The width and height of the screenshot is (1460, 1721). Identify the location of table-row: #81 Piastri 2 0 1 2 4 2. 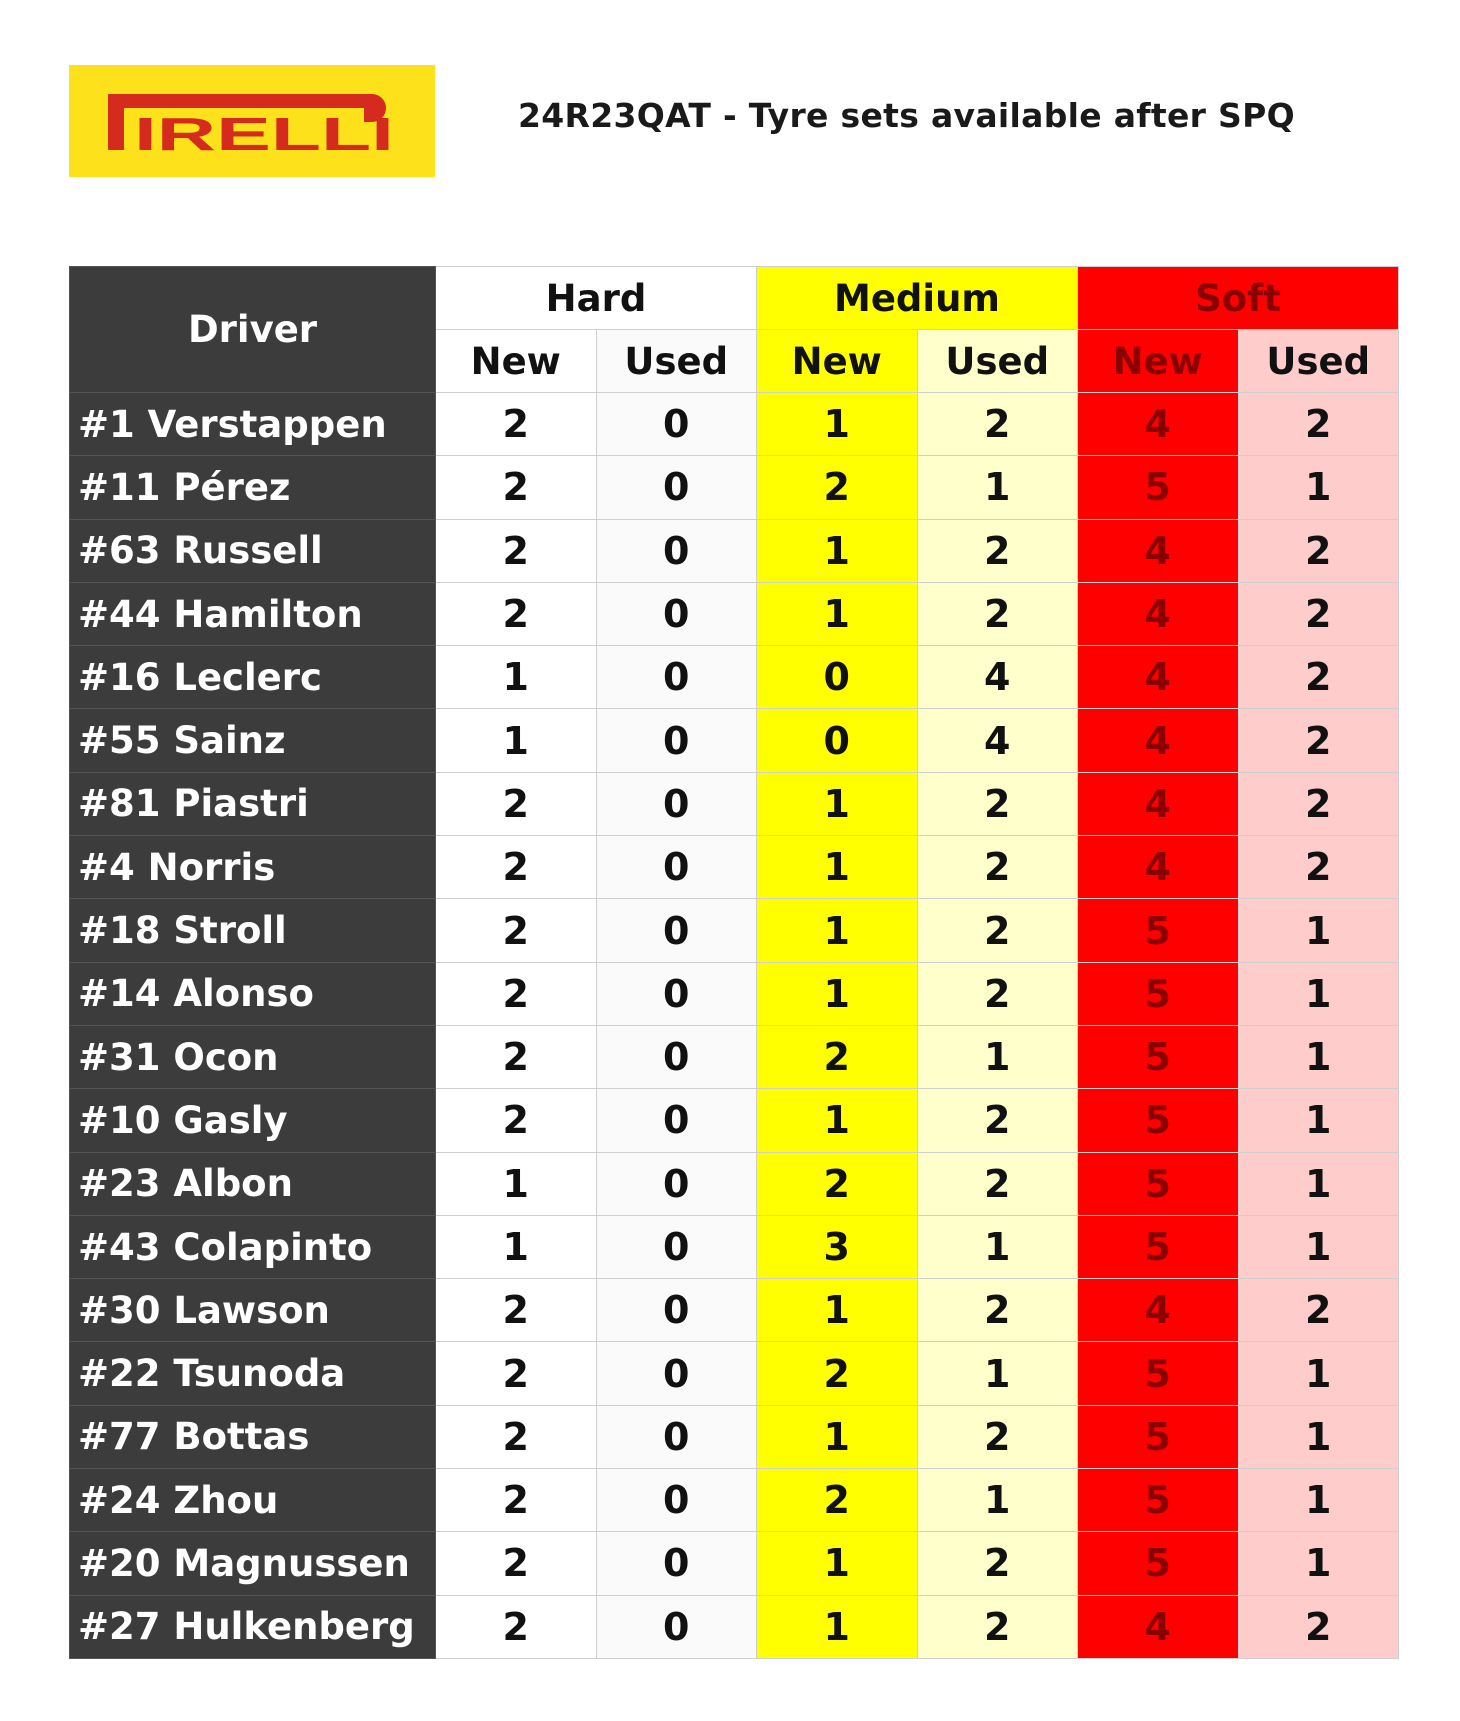
(734, 804).